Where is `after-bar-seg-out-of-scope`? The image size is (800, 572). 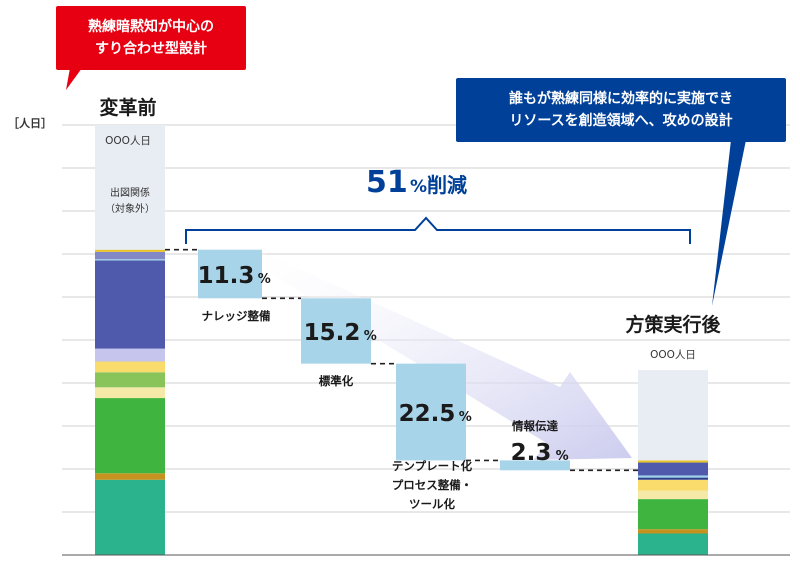
after-bar-seg-out-of-scope is located at coordinates (673, 415).